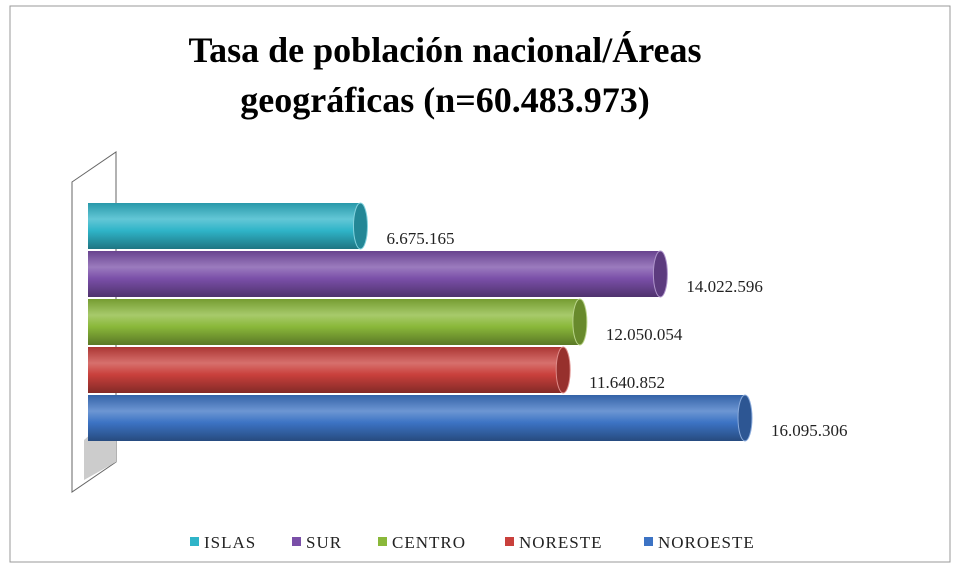 The height and width of the screenshot is (567, 962). Describe the element at coordinates (724, 286) in the screenshot. I see `data-label: 14.022.596` at that location.